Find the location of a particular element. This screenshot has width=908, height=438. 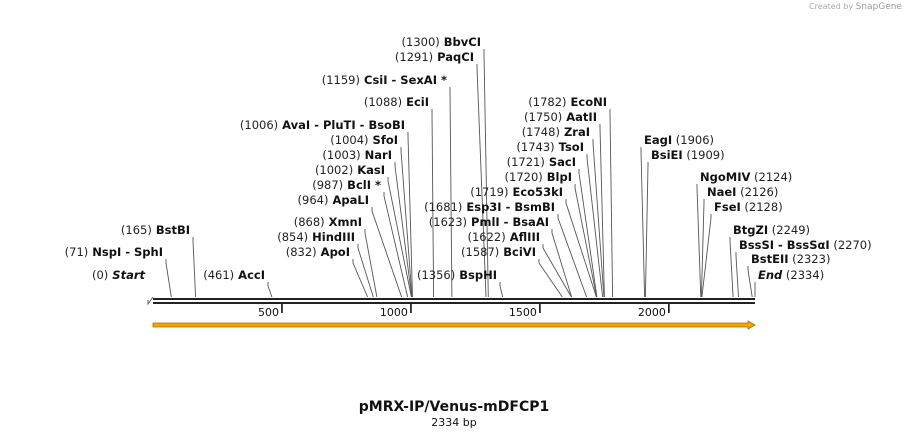

site-label-bcli: (987) BclI * is located at coordinates (346, 185).